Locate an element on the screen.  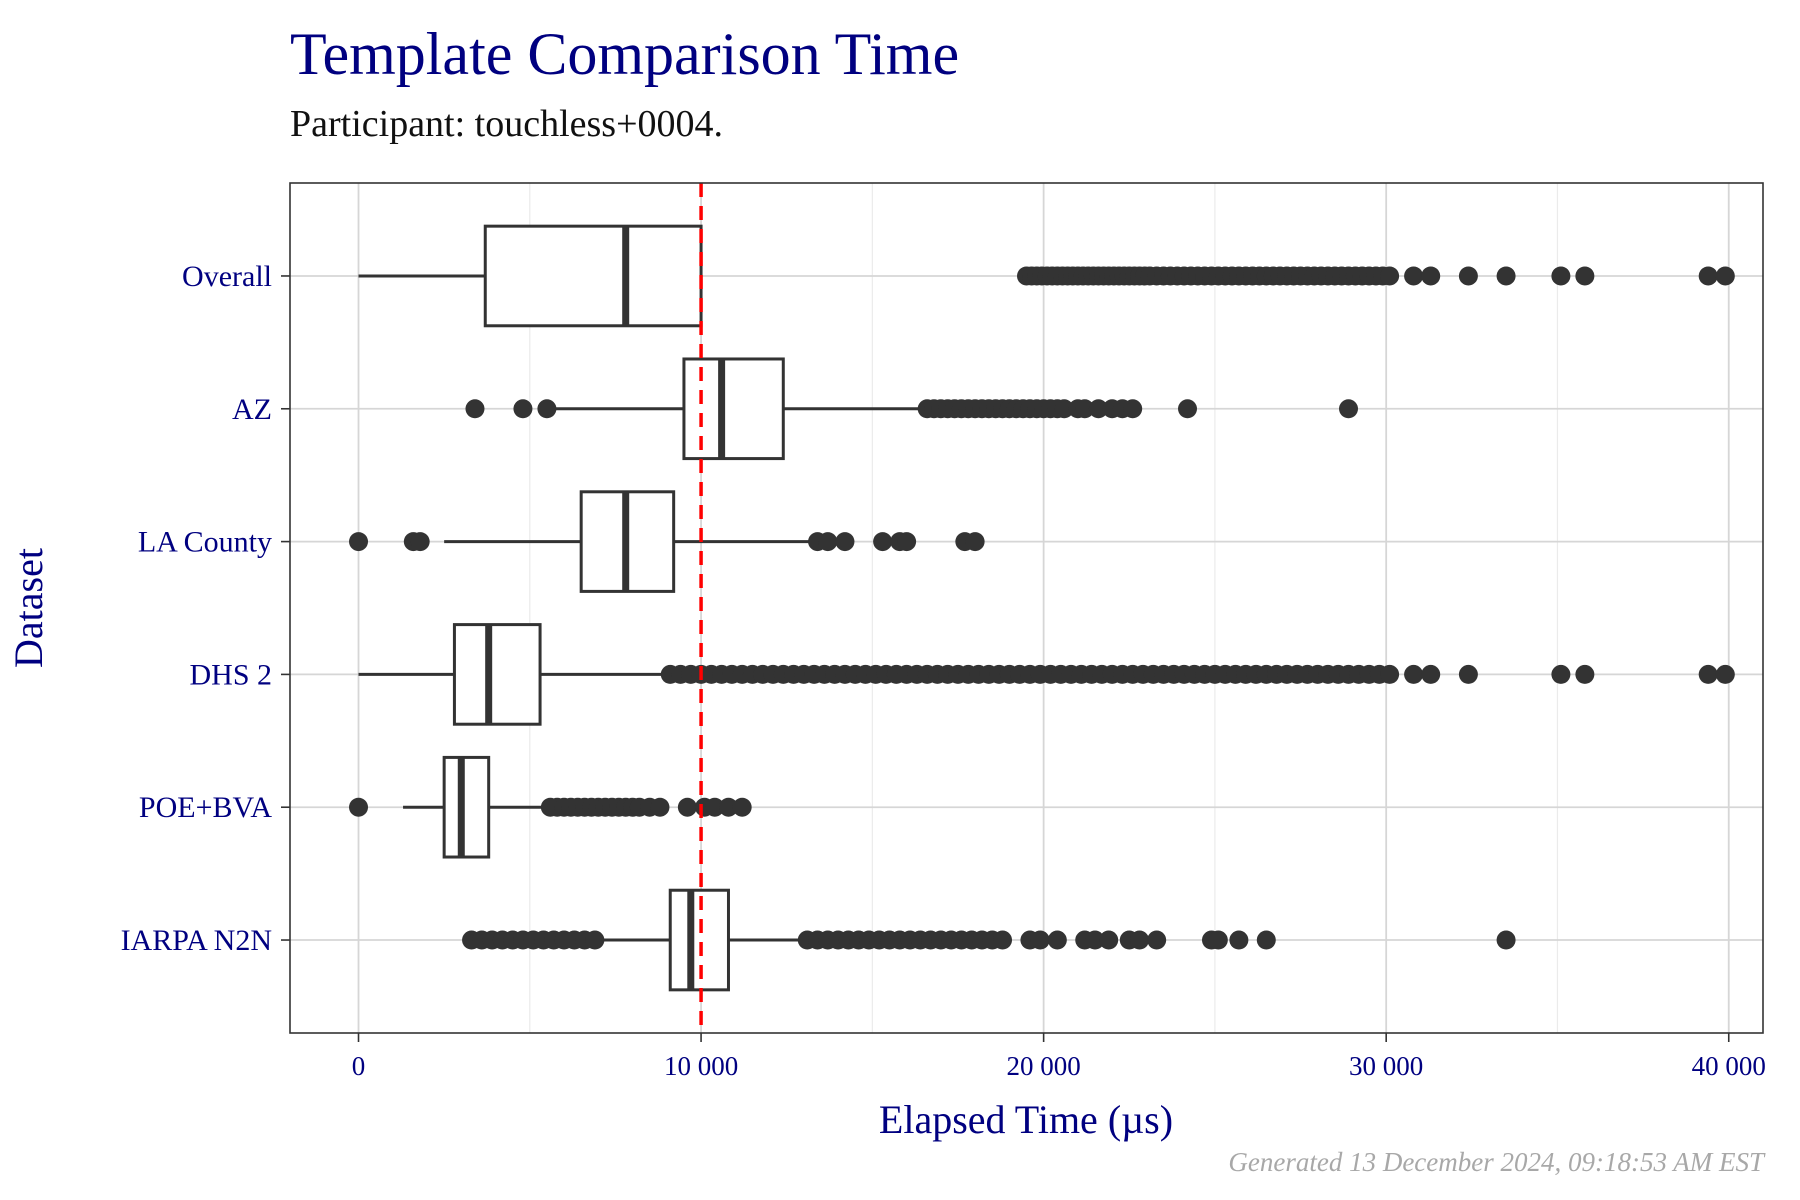
x-tick-label: 40 000 is located at coordinates (1729, 1066).